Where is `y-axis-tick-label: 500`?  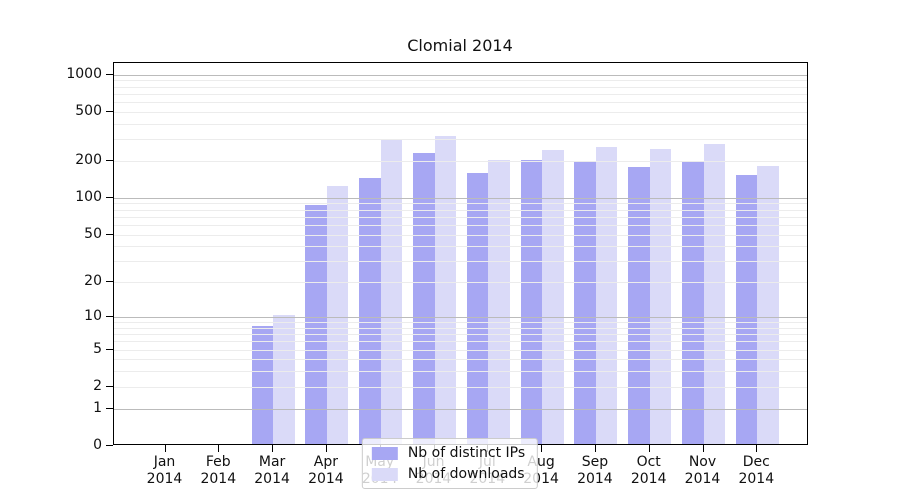
y-axis-tick-label: 500 is located at coordinates (88, 110).